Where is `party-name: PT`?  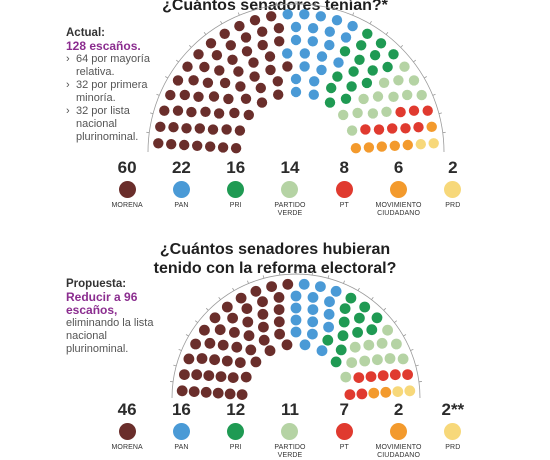 party-name: PT is located at coordinates (344, 448).